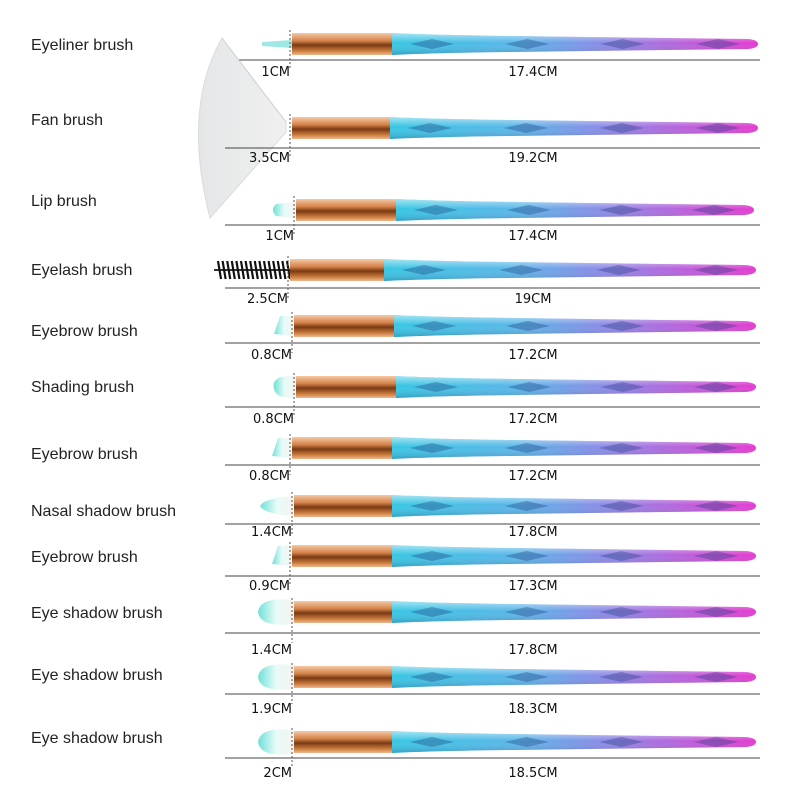 Image resolution: width=800 pixels, height=800 pixels. What do you see at coordinates (82, 270) in the screenshot?
I see `brush-name-label: Eyelash brush` at bounding box center [82, 270].